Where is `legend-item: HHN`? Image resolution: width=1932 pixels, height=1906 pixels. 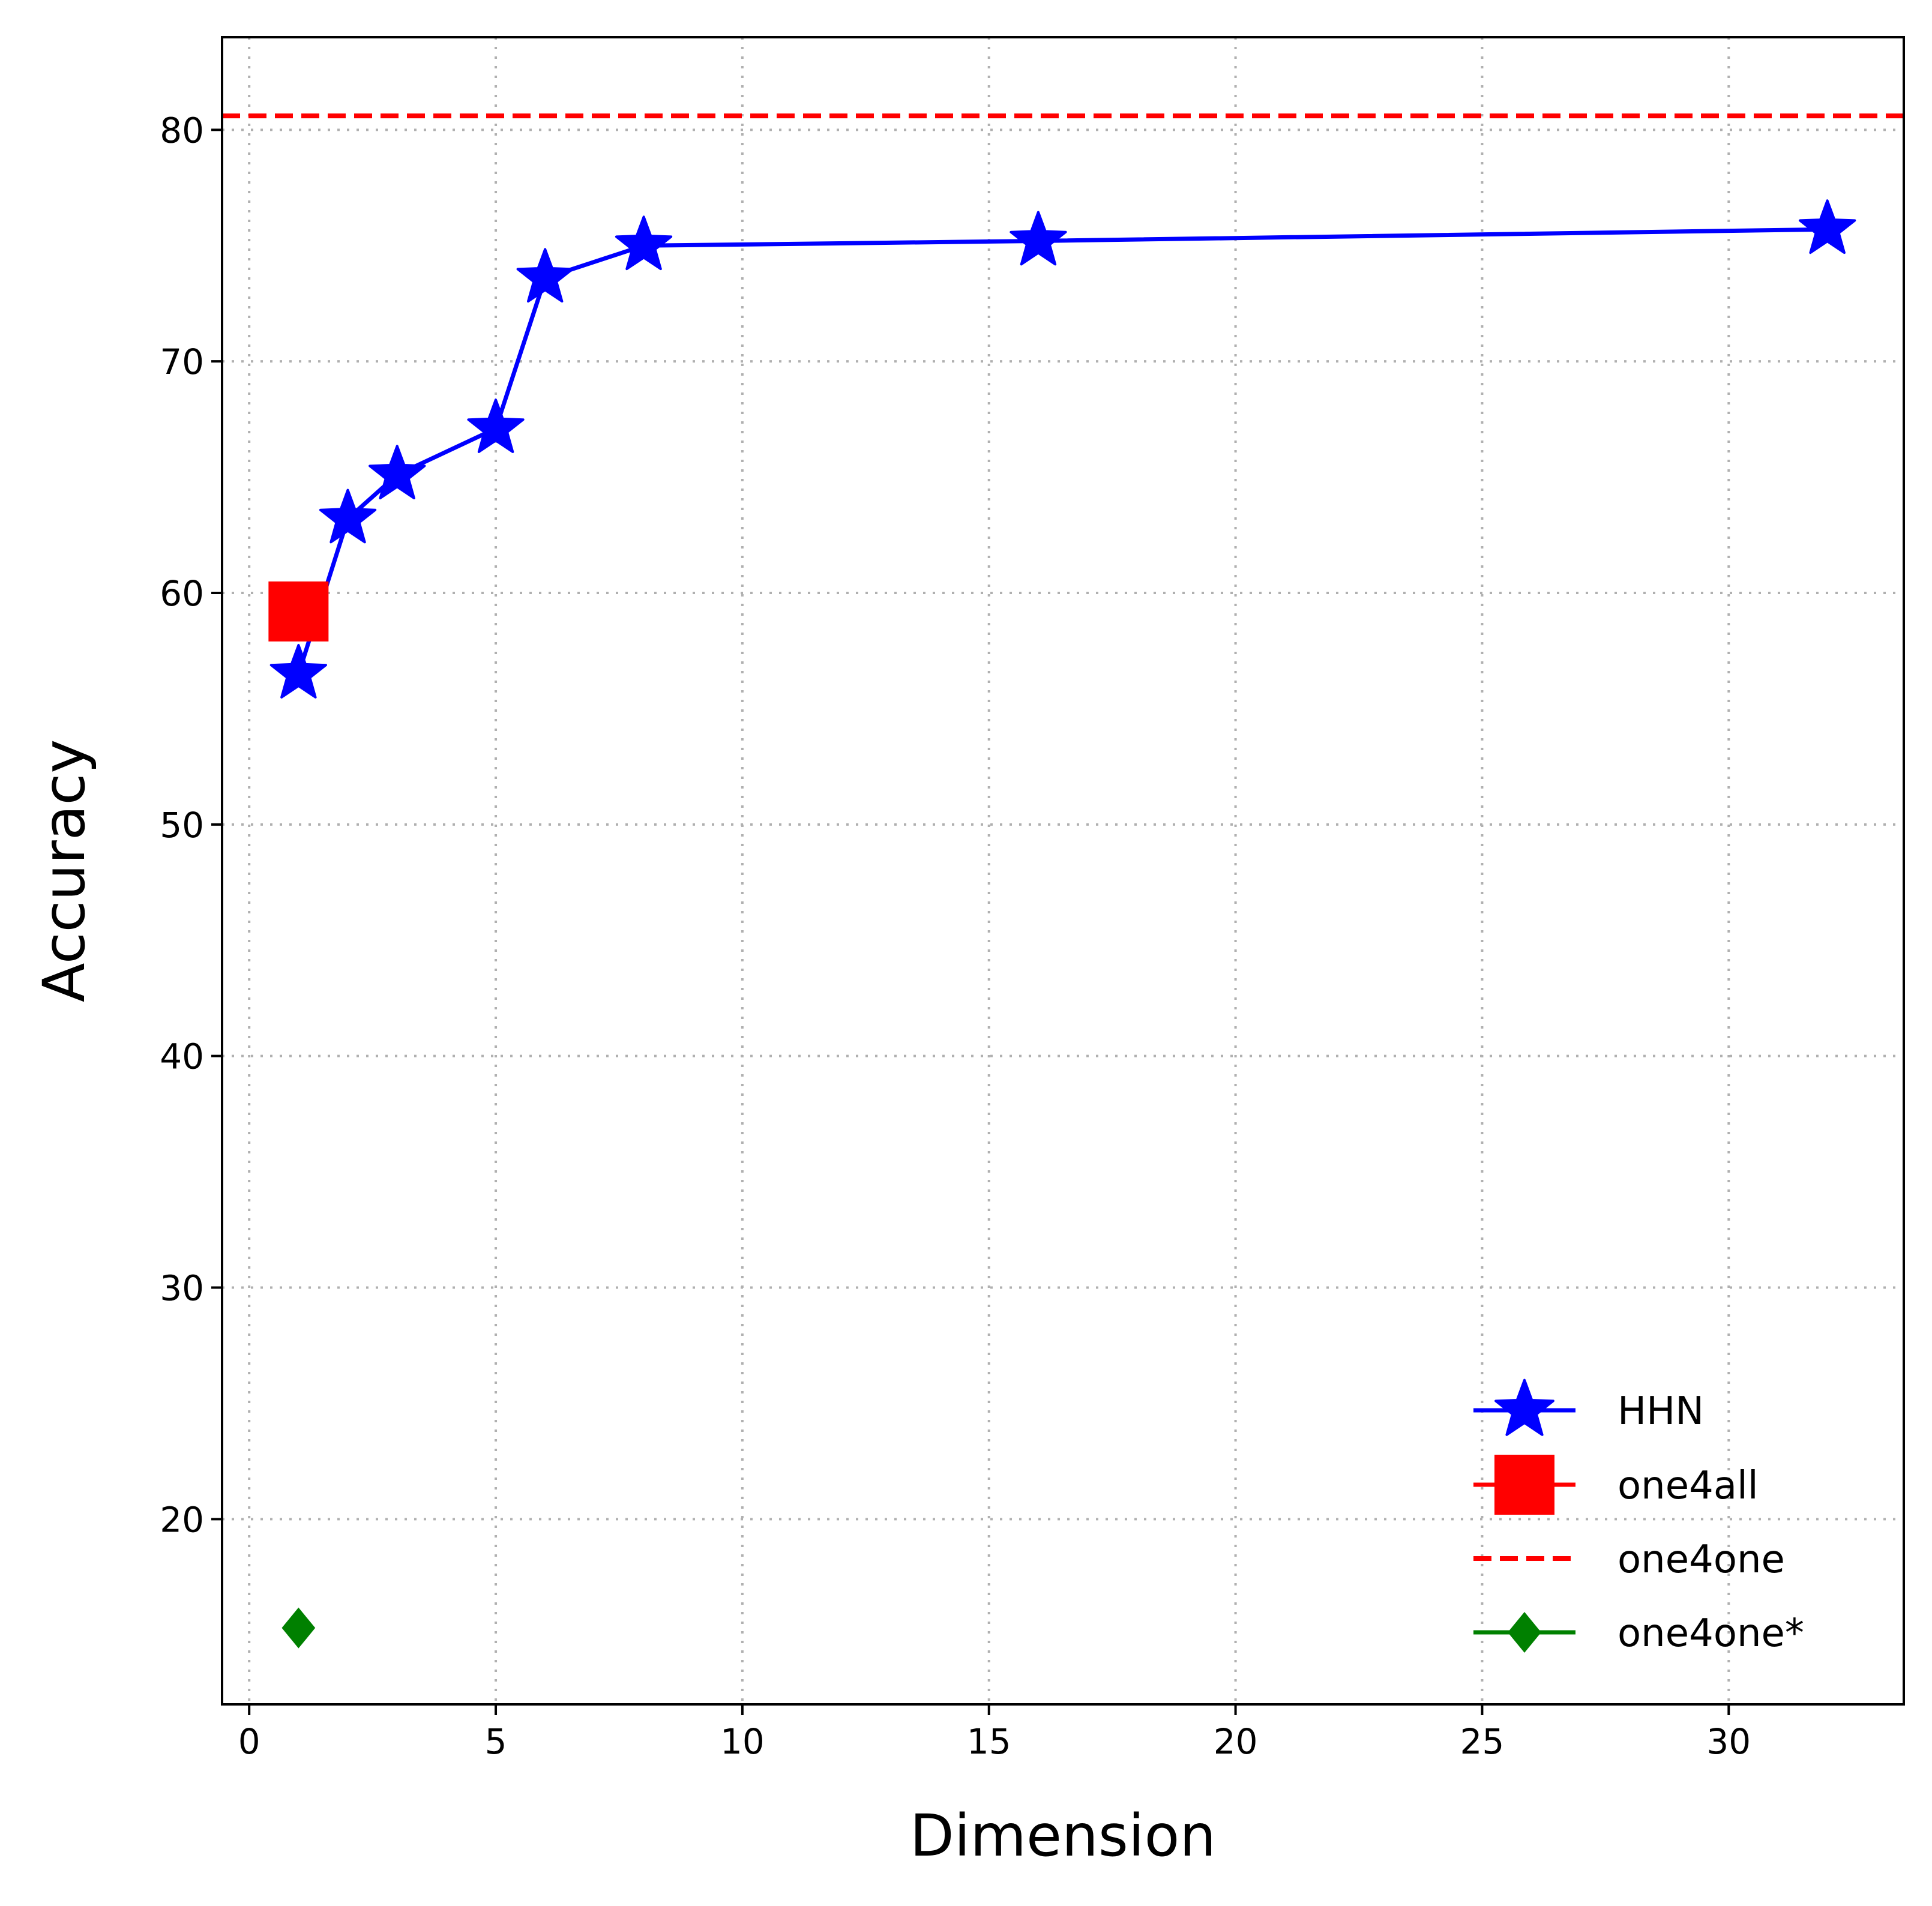
legend-item: HHN is located at coordinates (1589, 1407).